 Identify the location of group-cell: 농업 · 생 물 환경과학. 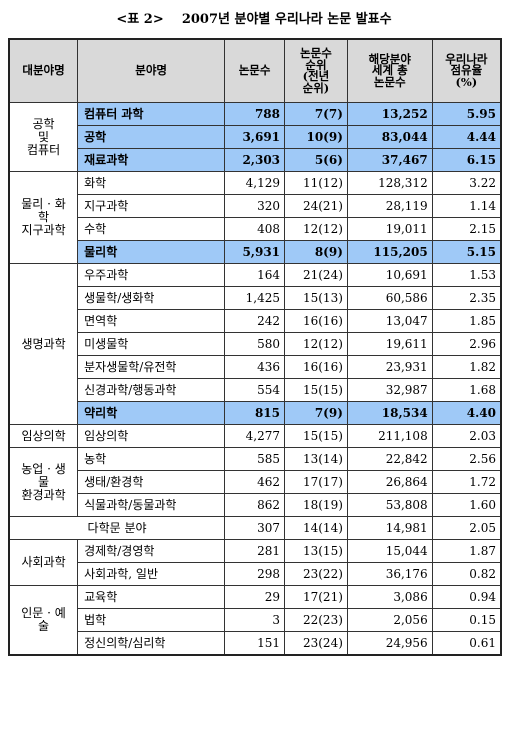
(43, 482).